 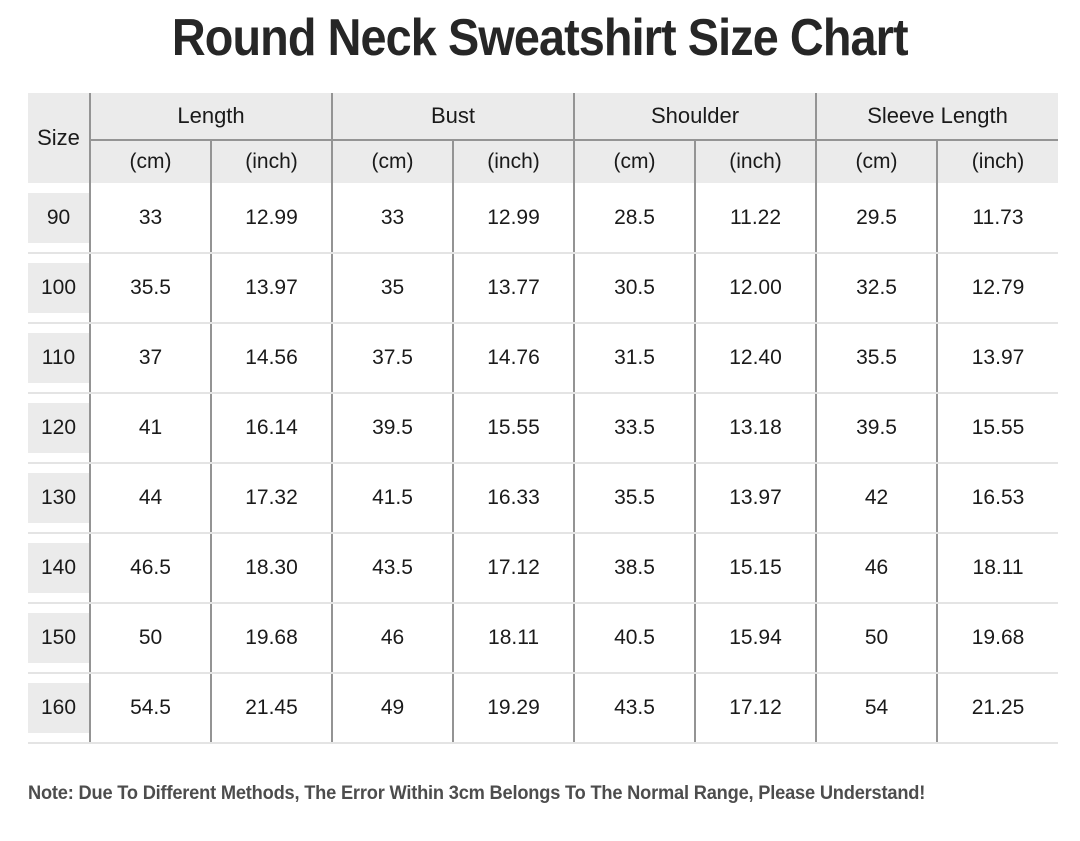 What do you see at coordinates (392, 288) in the screenshot?
I see `cell-bust-cm: 35` at bounding box center [392, 288].